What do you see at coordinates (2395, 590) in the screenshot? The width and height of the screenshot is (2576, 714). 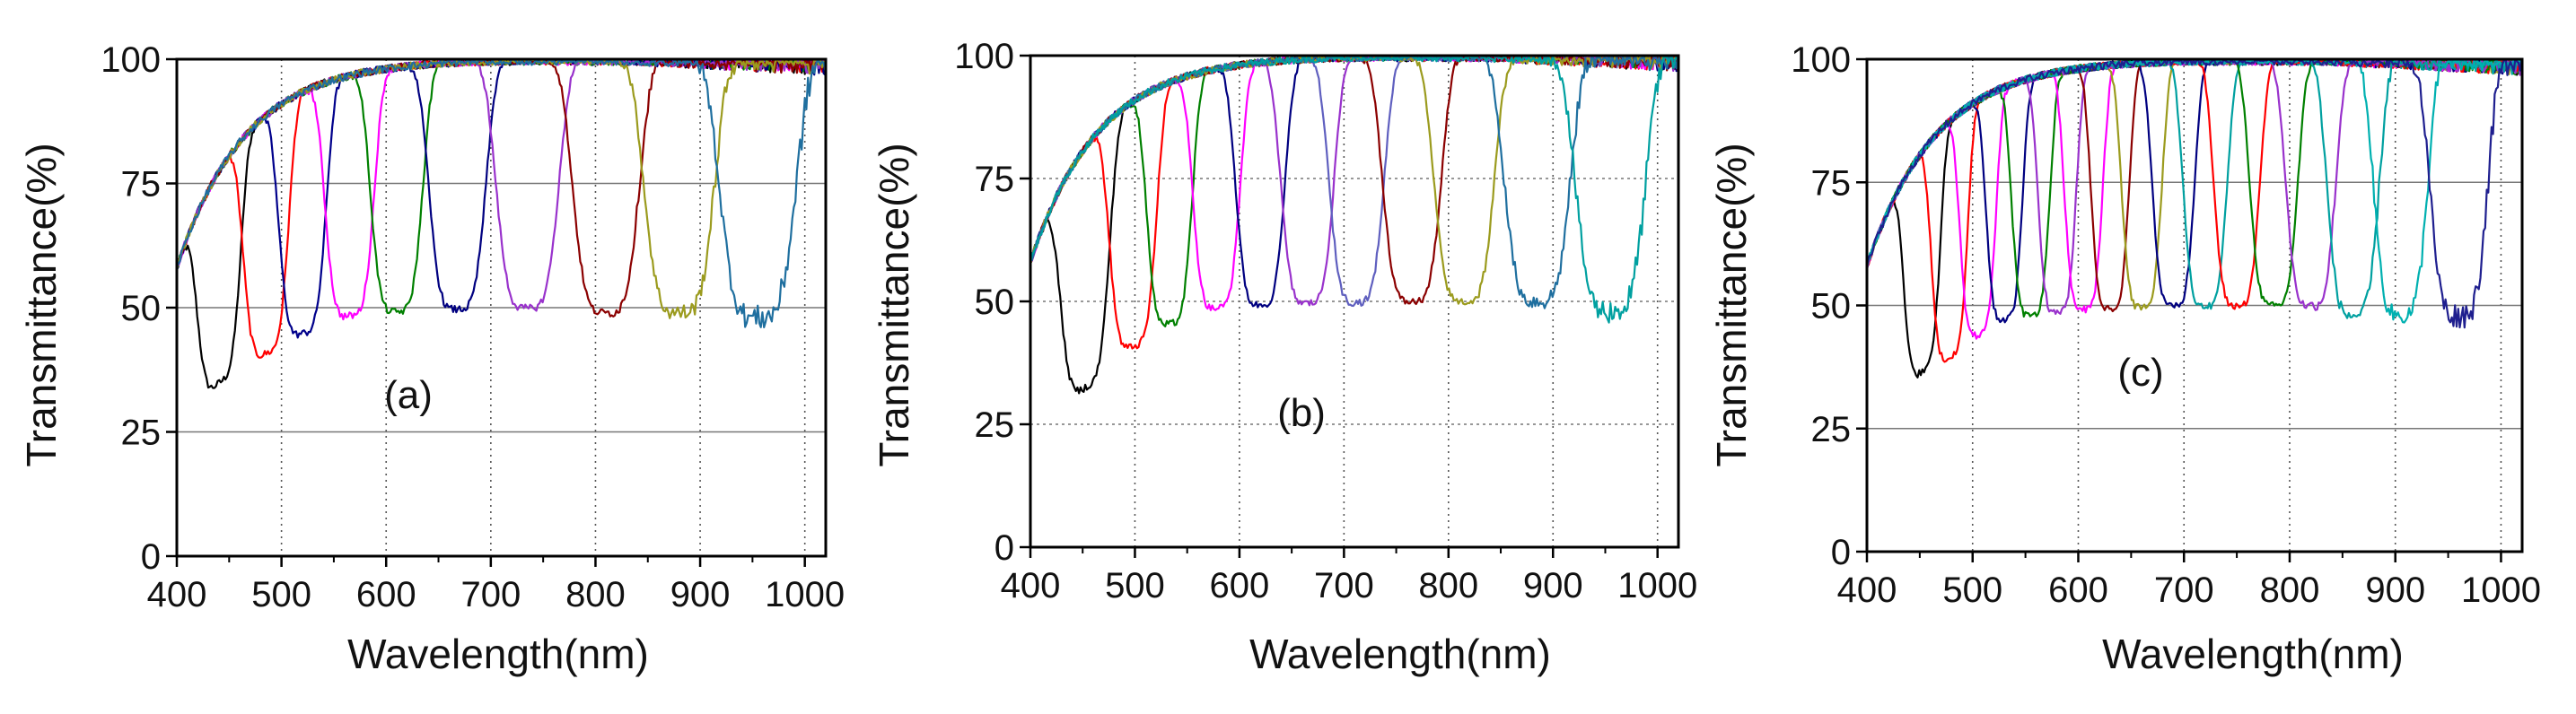 I see `panel-c-xtick-label: 900` at bounding box center [2395, 590].